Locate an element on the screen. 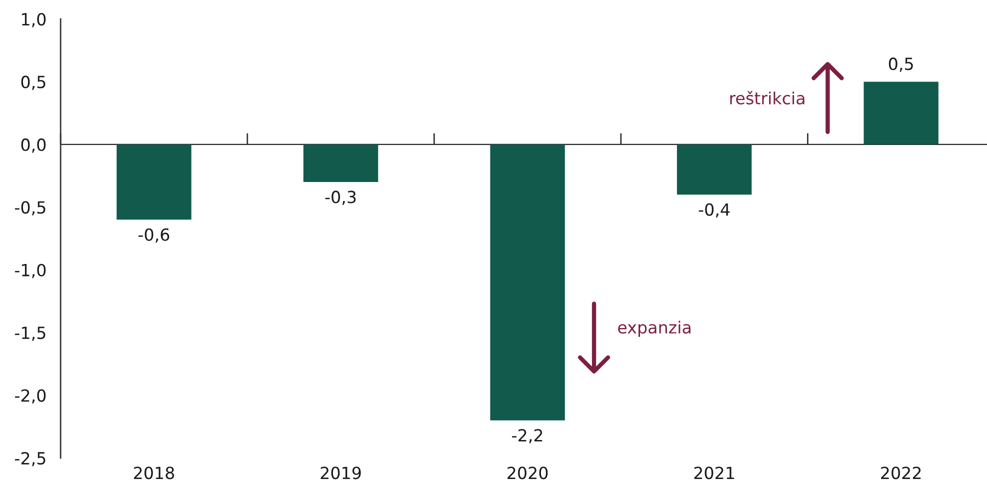  y-tick-label: 0,5 is located at coordinates (33, 83).